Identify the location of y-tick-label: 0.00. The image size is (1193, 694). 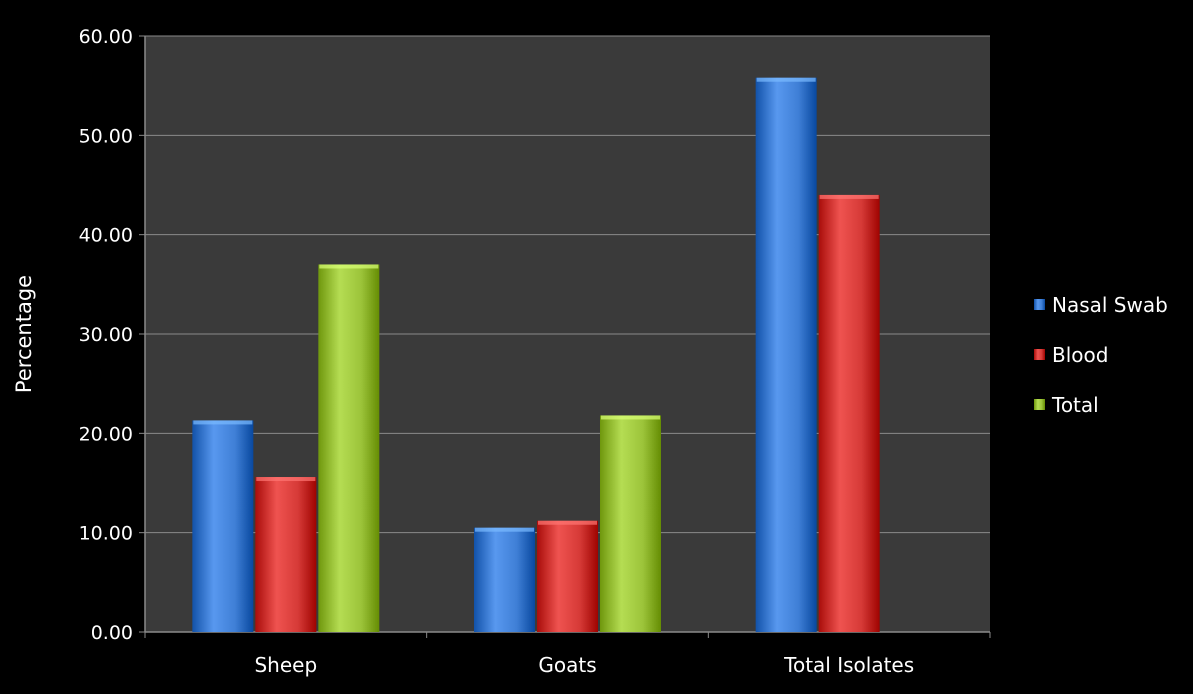
(112, 633).